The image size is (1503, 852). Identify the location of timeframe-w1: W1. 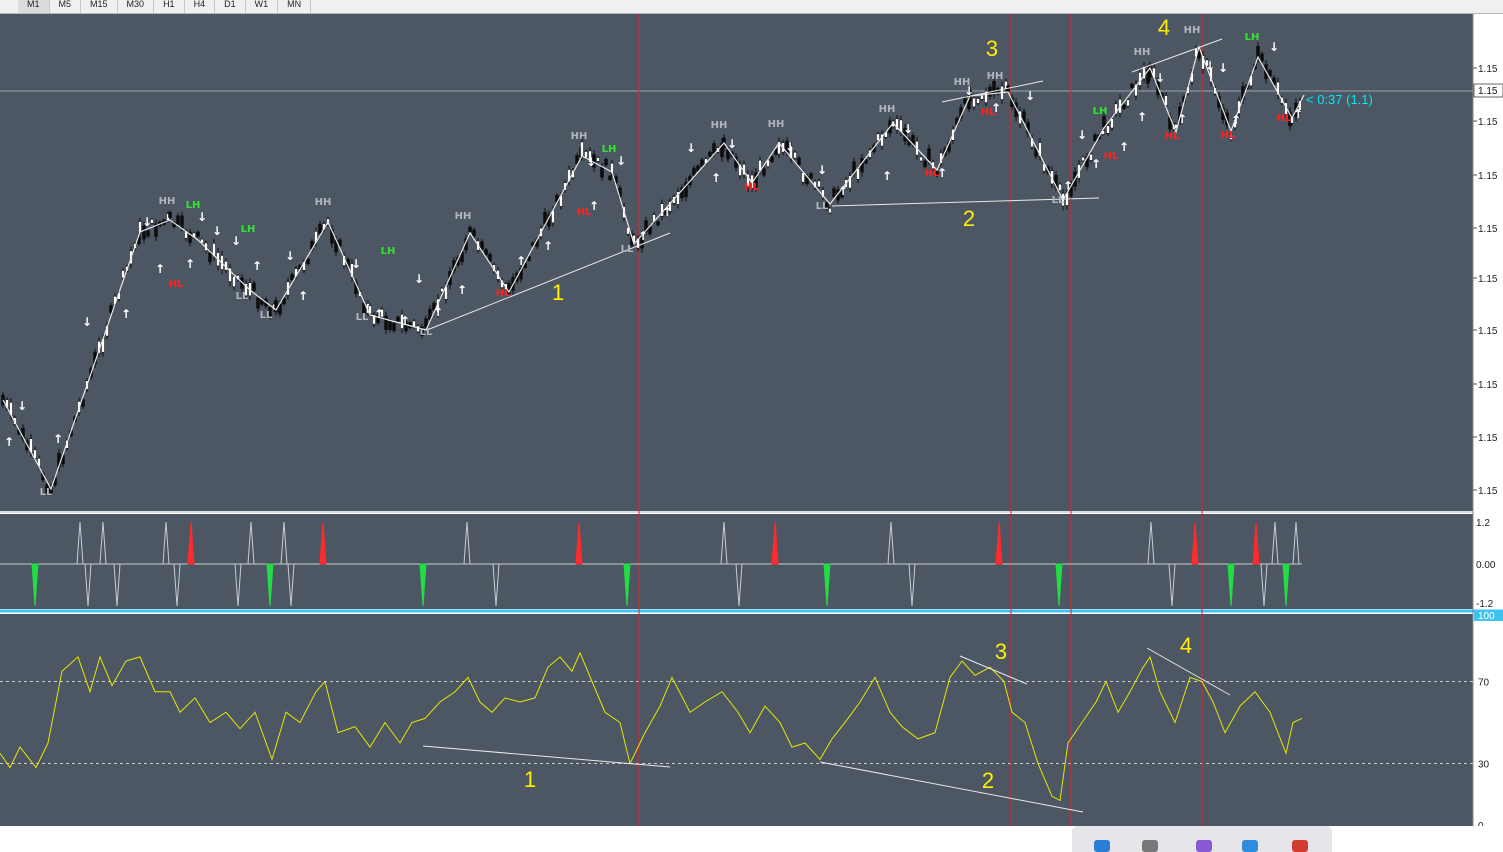
(262, 6).